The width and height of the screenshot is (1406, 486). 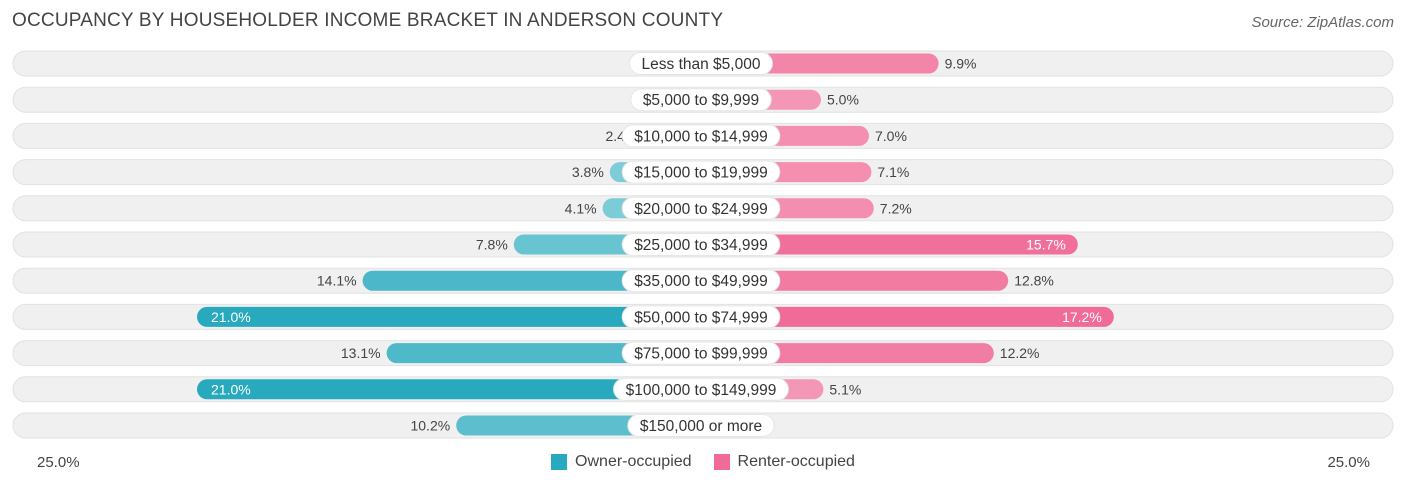 I want to click on category-label: $25,000 to $34,999, so click(x=701, y=245).